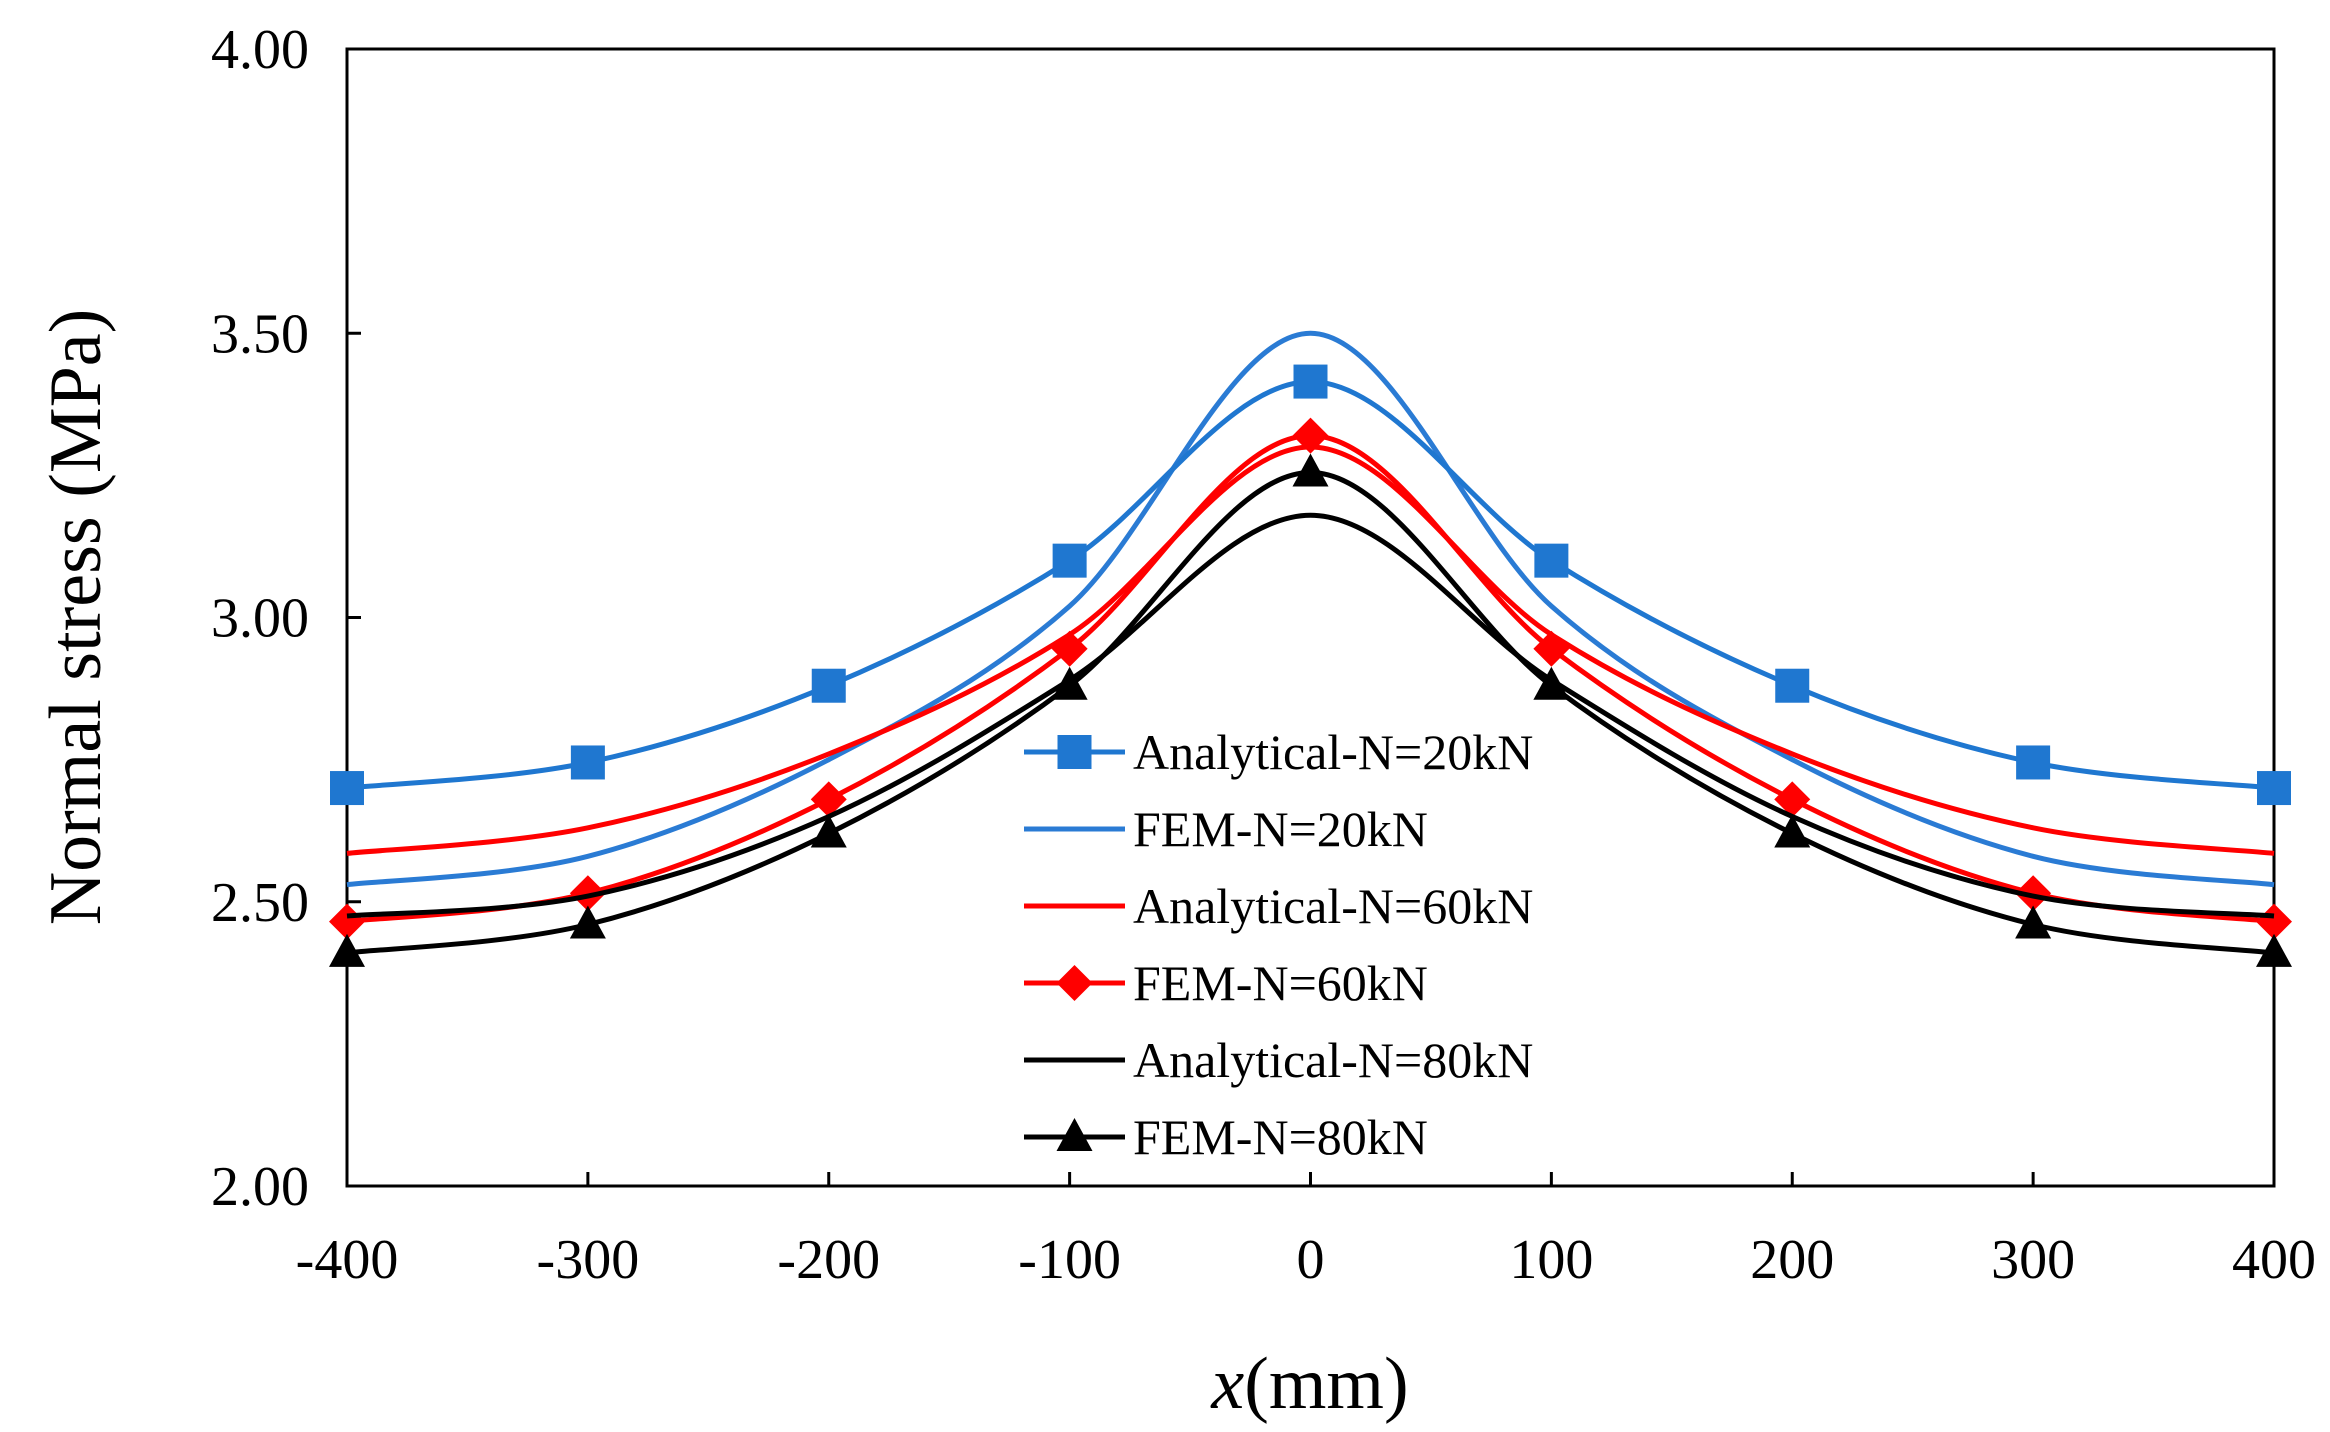 The image size is (2330, 1432). I want to click on legend-label: Analytical-N=80kN, so click(1333, 1060).